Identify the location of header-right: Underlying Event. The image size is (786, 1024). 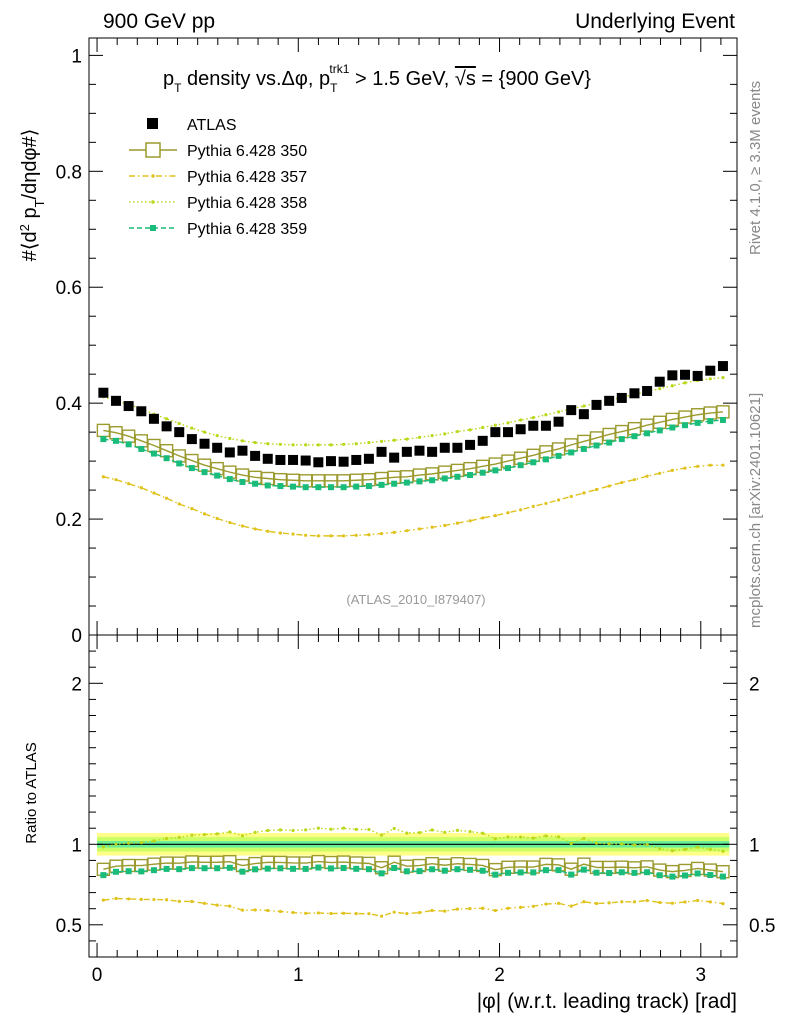
(655, 21).